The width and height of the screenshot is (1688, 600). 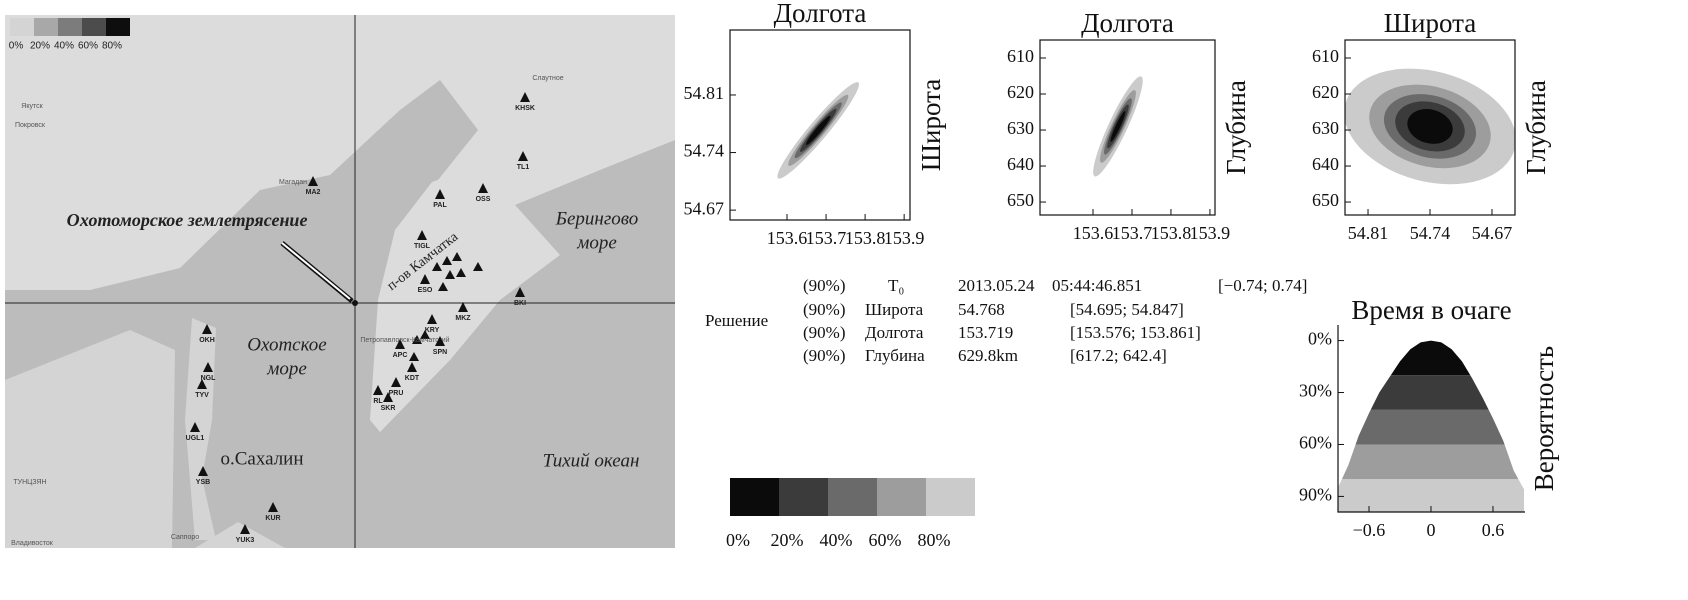 I want to click on x-tick-label: 153.8, so click(x=1171, y=233).